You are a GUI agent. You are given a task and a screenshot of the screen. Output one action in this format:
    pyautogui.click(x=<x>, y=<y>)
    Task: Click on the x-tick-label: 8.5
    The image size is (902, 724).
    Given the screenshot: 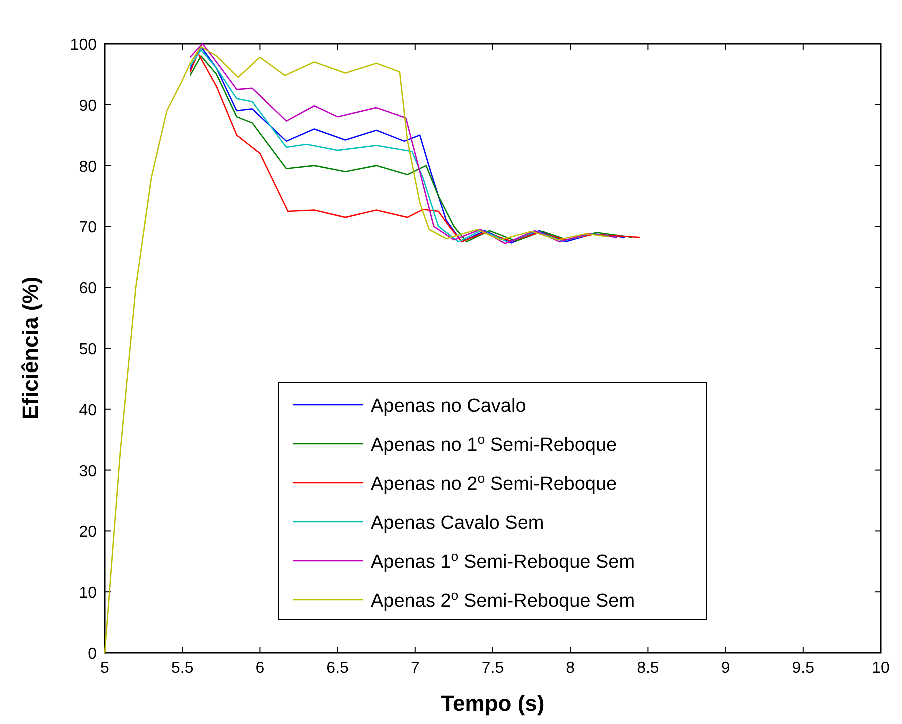 What is the action you would take?
    pyautogui.click(x=648, y=668)
    